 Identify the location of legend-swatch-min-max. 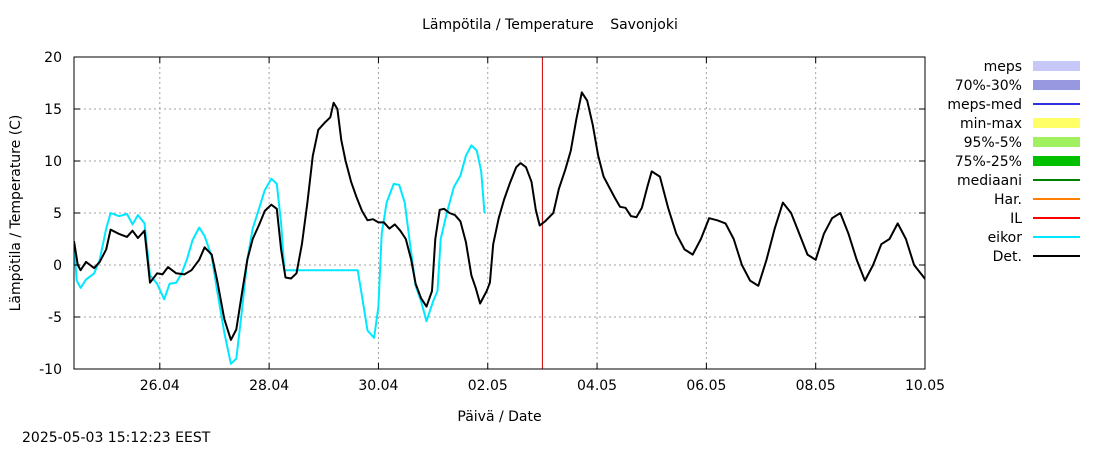
(1056, 123).